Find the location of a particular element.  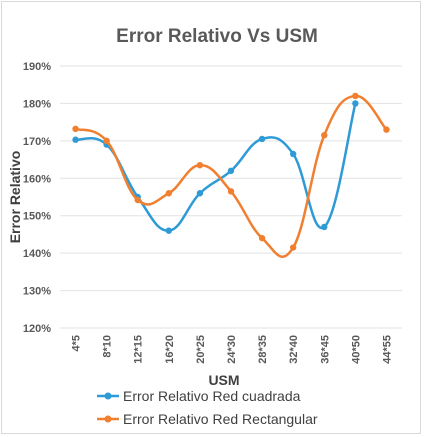

y-tick-labels: 120% 130% 140% 150% 160% 170% 180% 190% is located at coordinates (37, 198).